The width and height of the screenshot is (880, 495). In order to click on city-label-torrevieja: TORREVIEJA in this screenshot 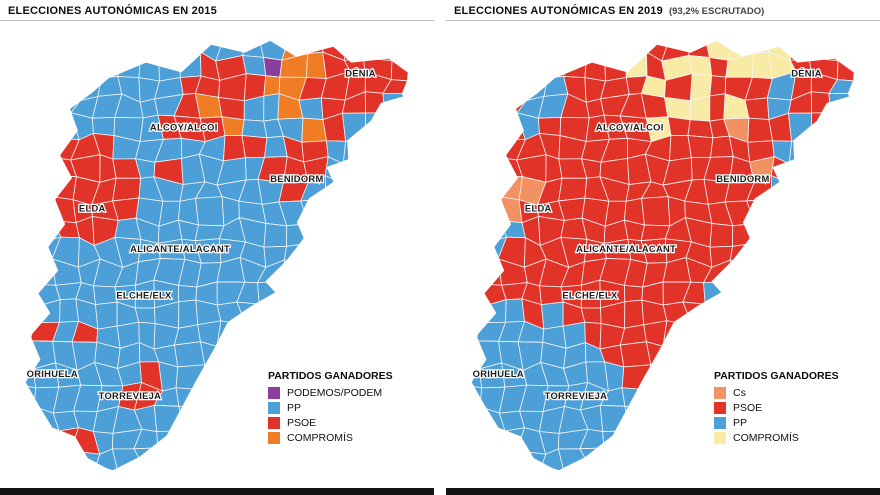, I will do `click(130, 396)`.